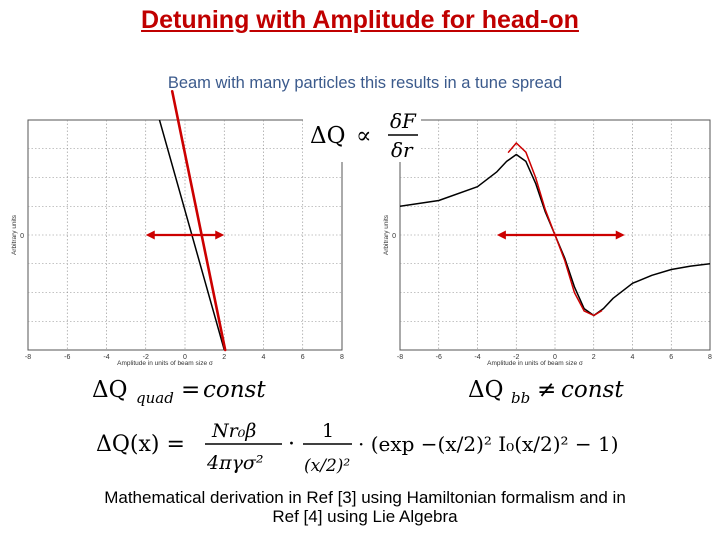 The height and width of the screenshot is (540, 720). Describe the element at coordinates (233, 431) in the screenshot. I see `formula-frac1-num: Nr₀β` at that location.